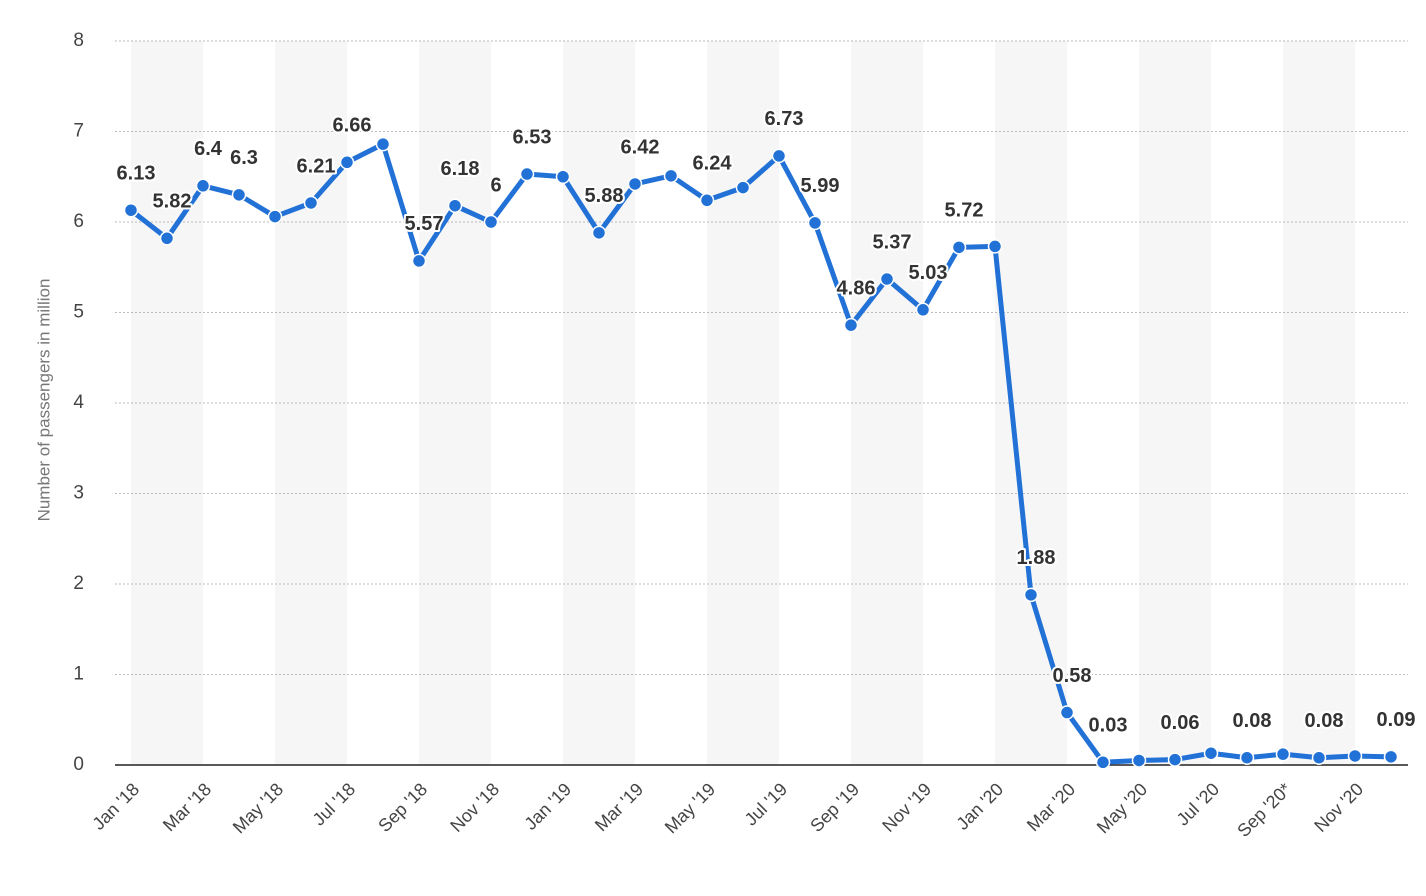 The width and height of the screenshot is (1426, 896). I want to click on y-axis-label: Number of passengers in million, so click(43, 400).